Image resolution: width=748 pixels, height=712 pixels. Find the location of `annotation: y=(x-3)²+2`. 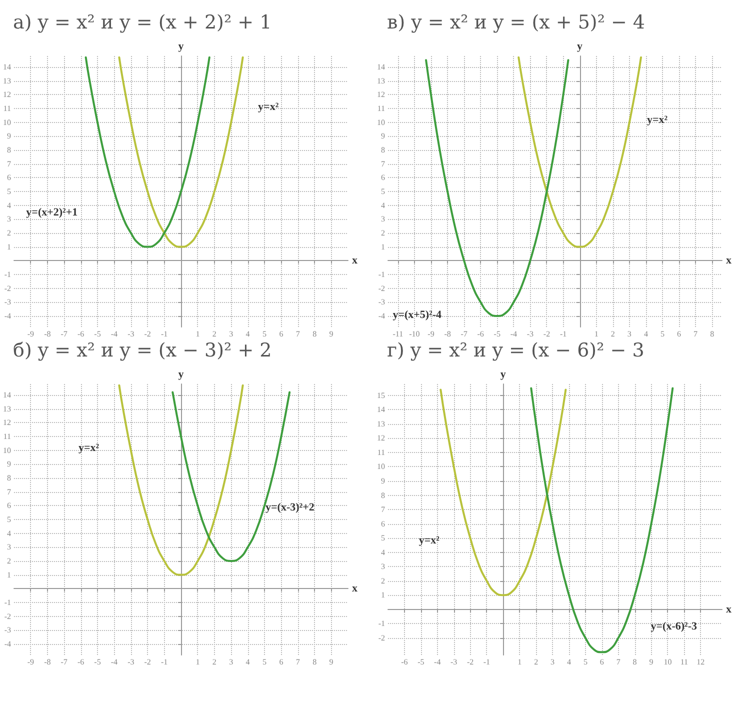

annotation: y=(x-3)²+2 is located at coordinates (290, 508).